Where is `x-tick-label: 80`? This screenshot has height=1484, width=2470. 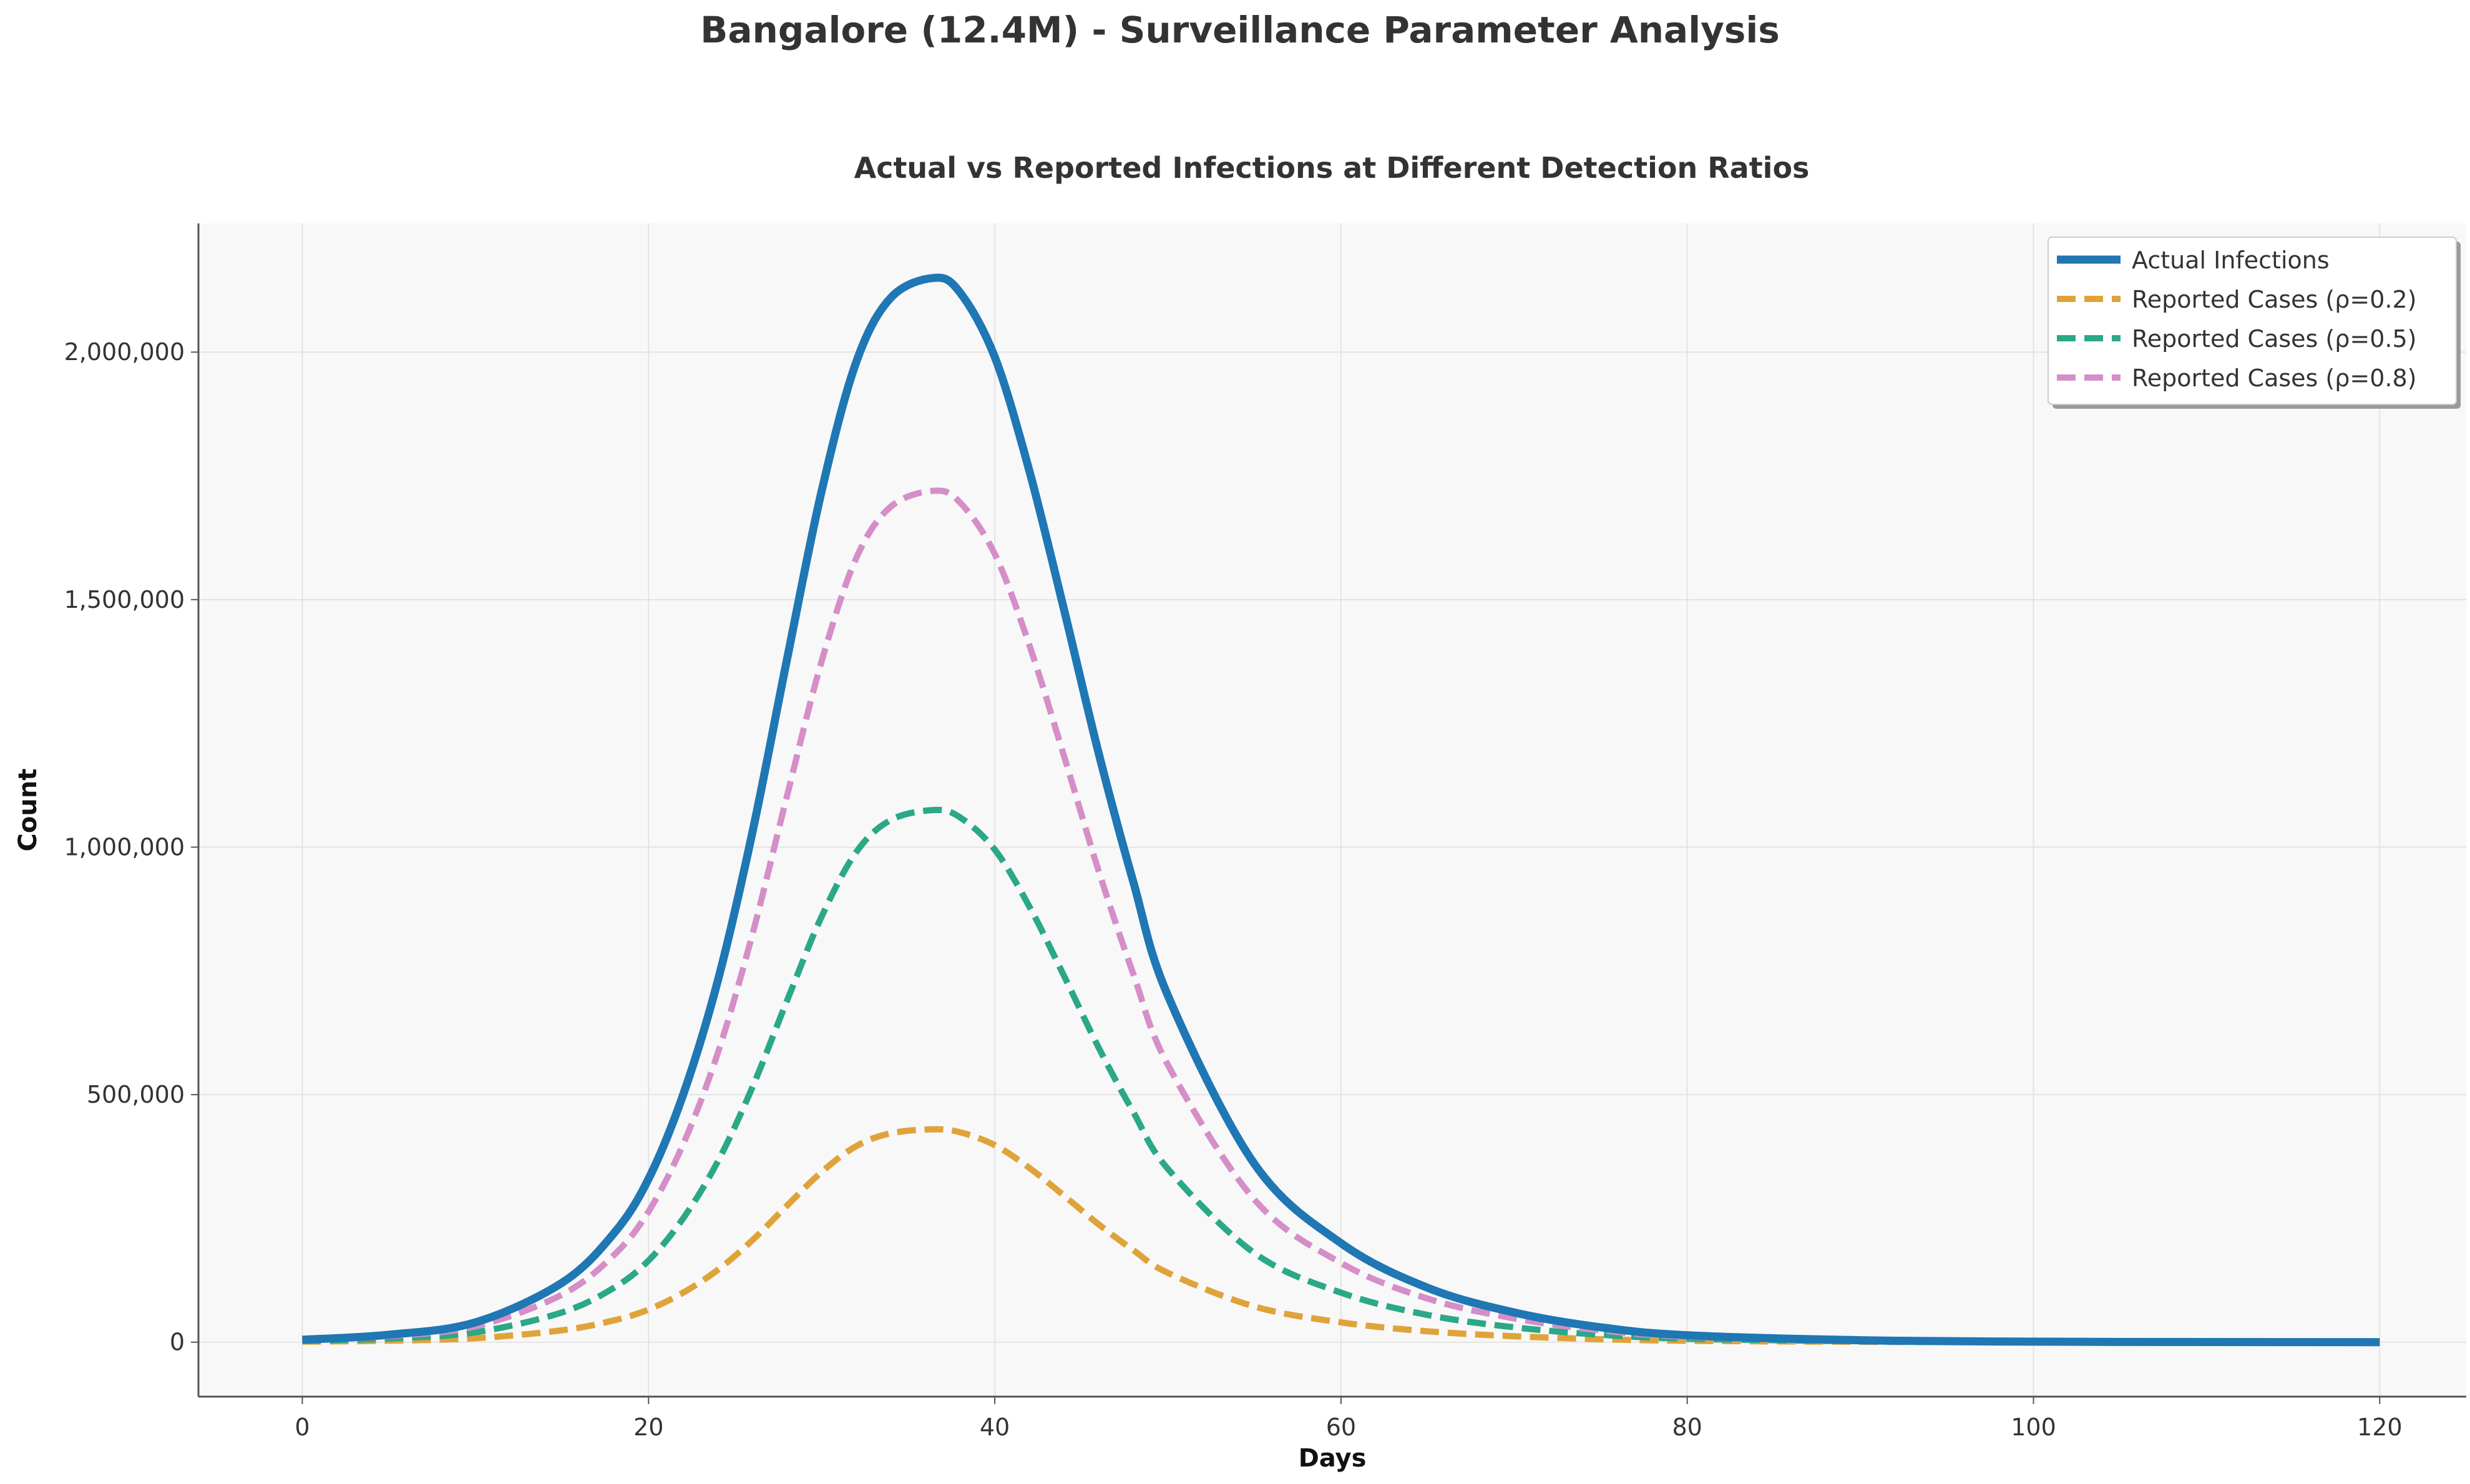
x-tick-label: 80 is located at coordinates (1687, 1427).